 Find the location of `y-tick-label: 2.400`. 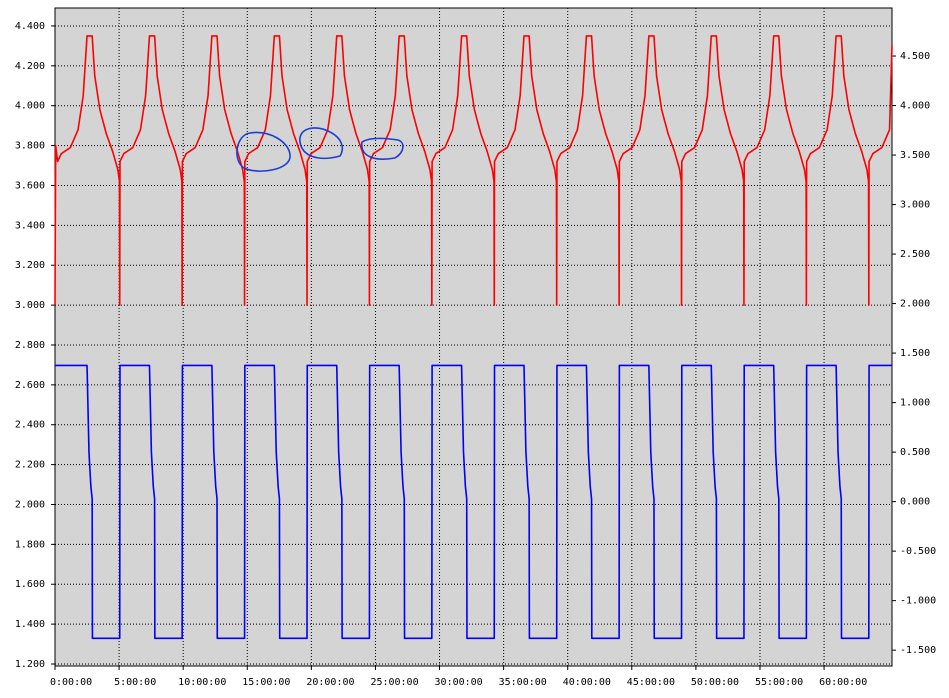

y-tick-label: 2.400 is located at coordinates (30, 425).